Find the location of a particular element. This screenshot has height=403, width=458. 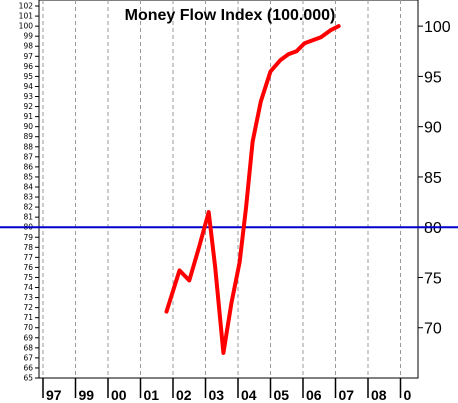

left-tick-label: 82 is located at coordinates (28, 207).